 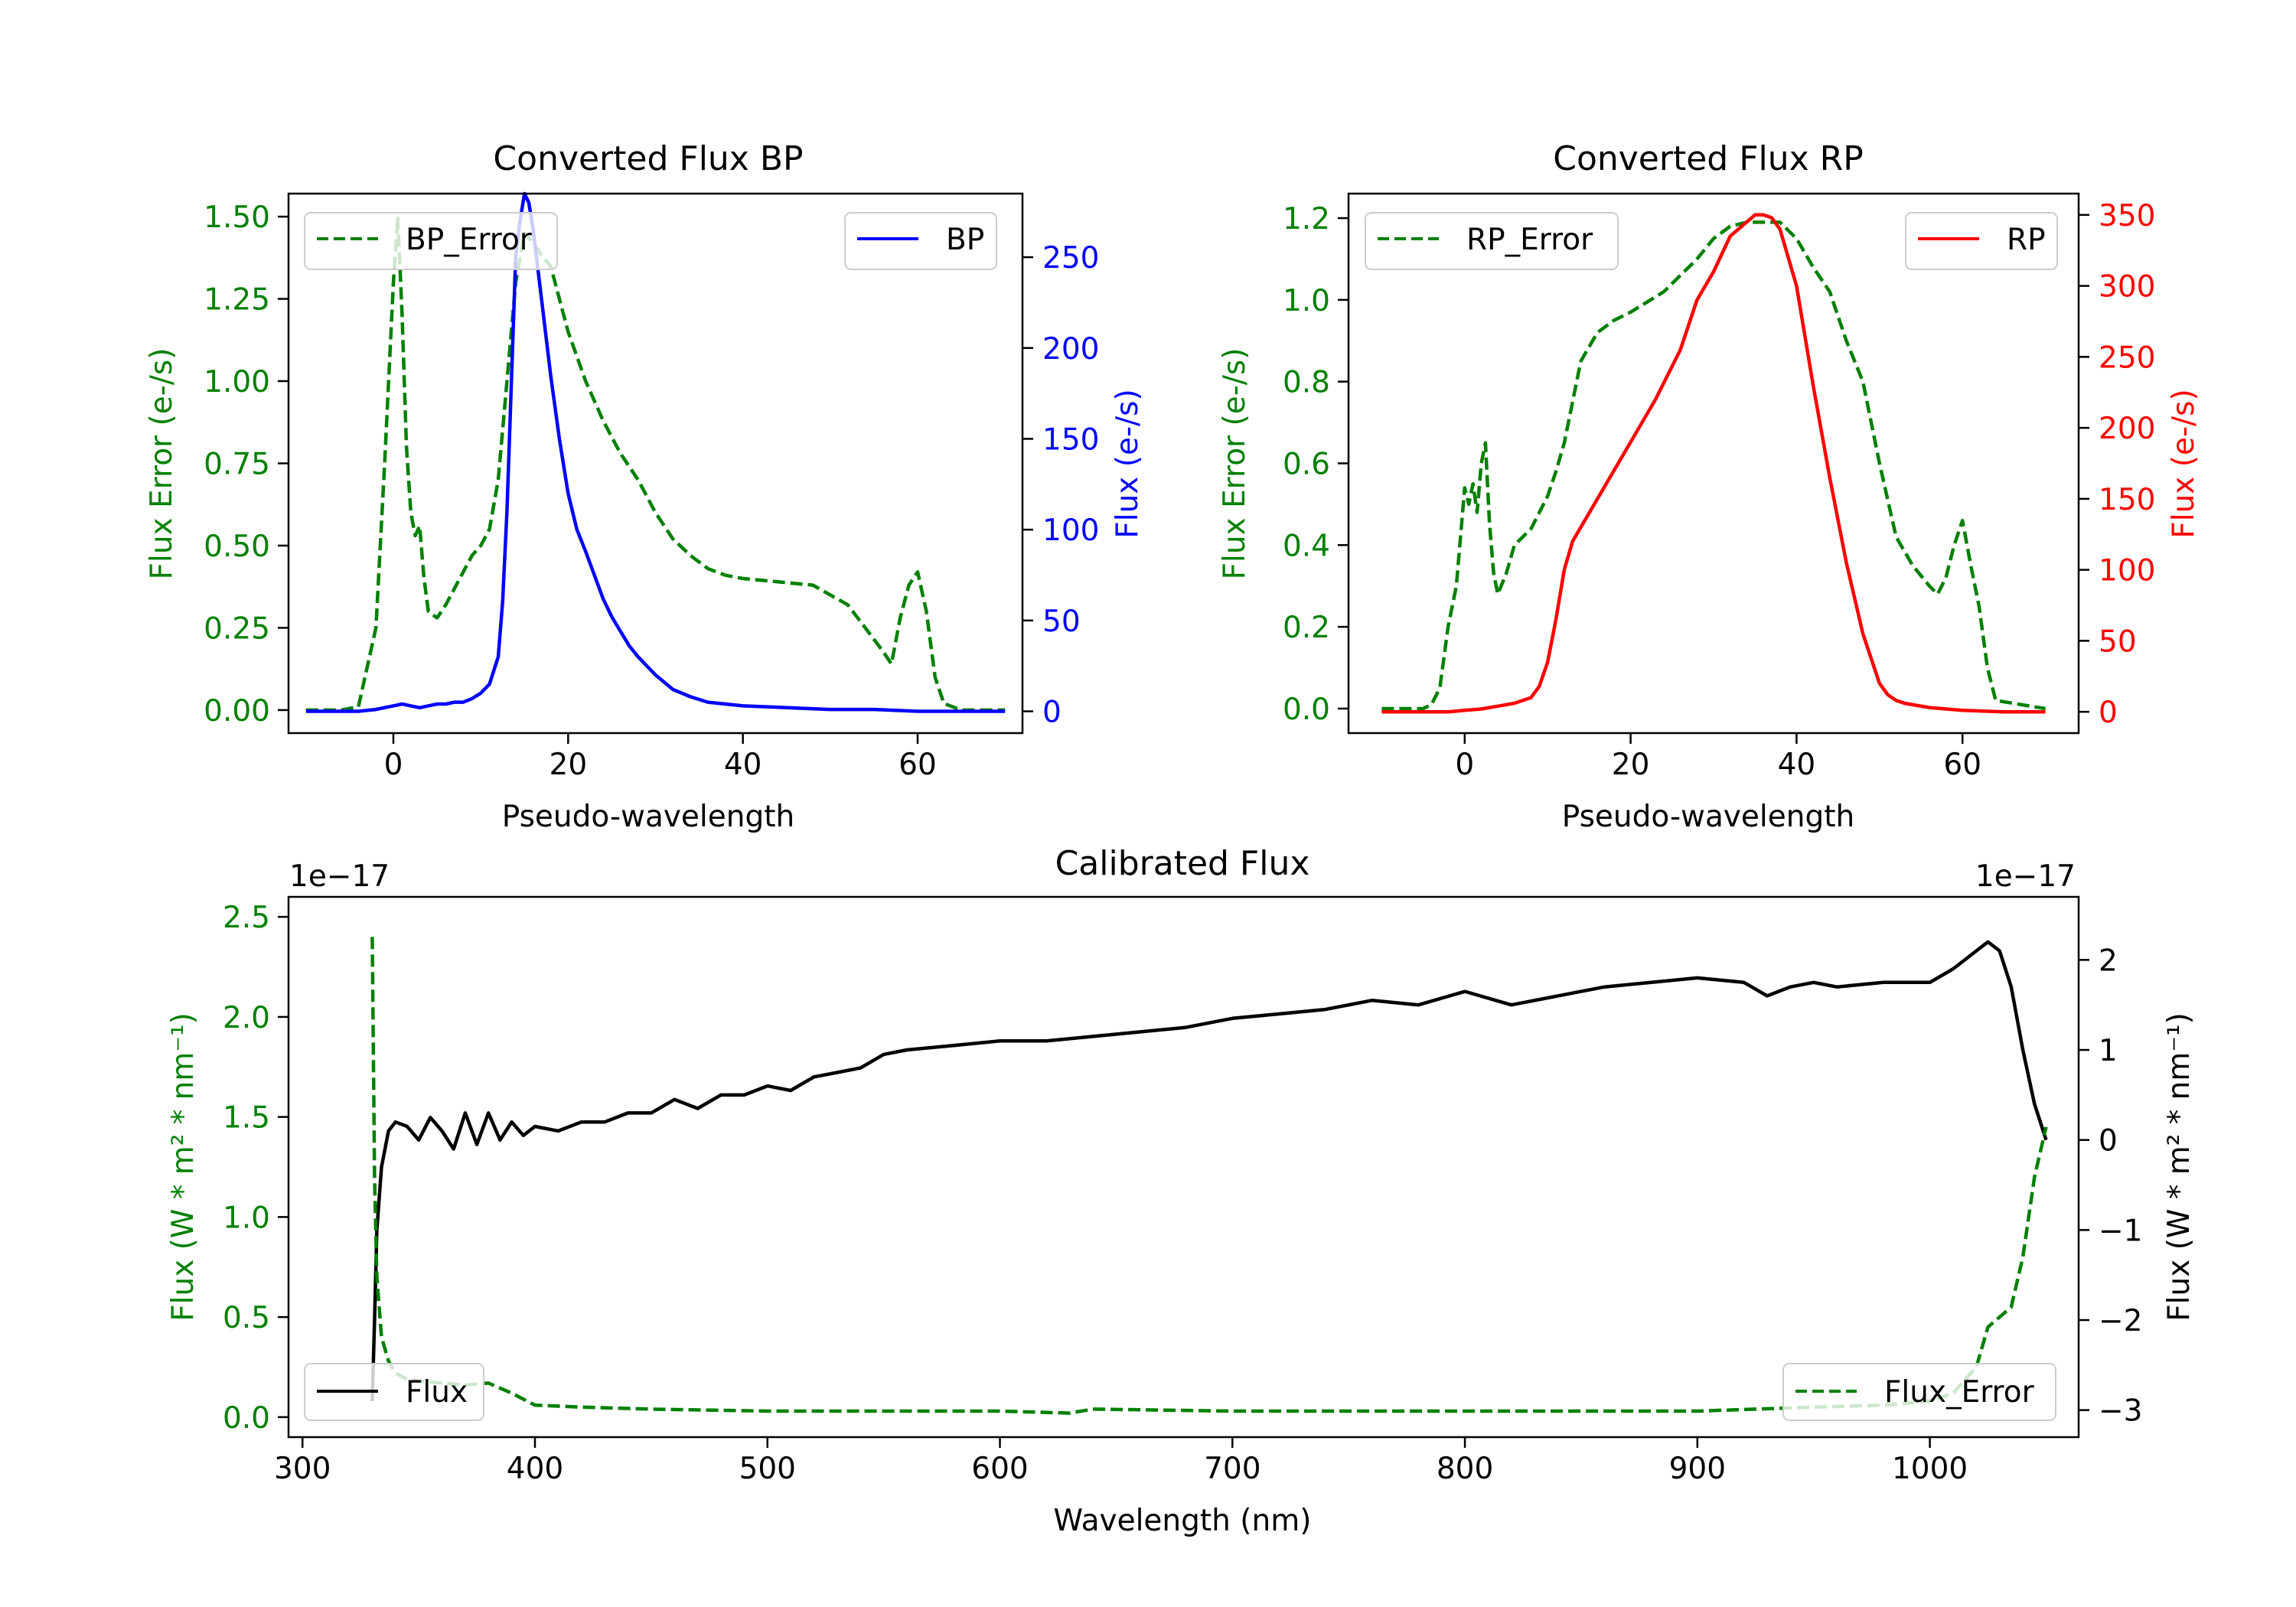 I want to click on legend-left: RP_Error, so click(x=1492, y=241).